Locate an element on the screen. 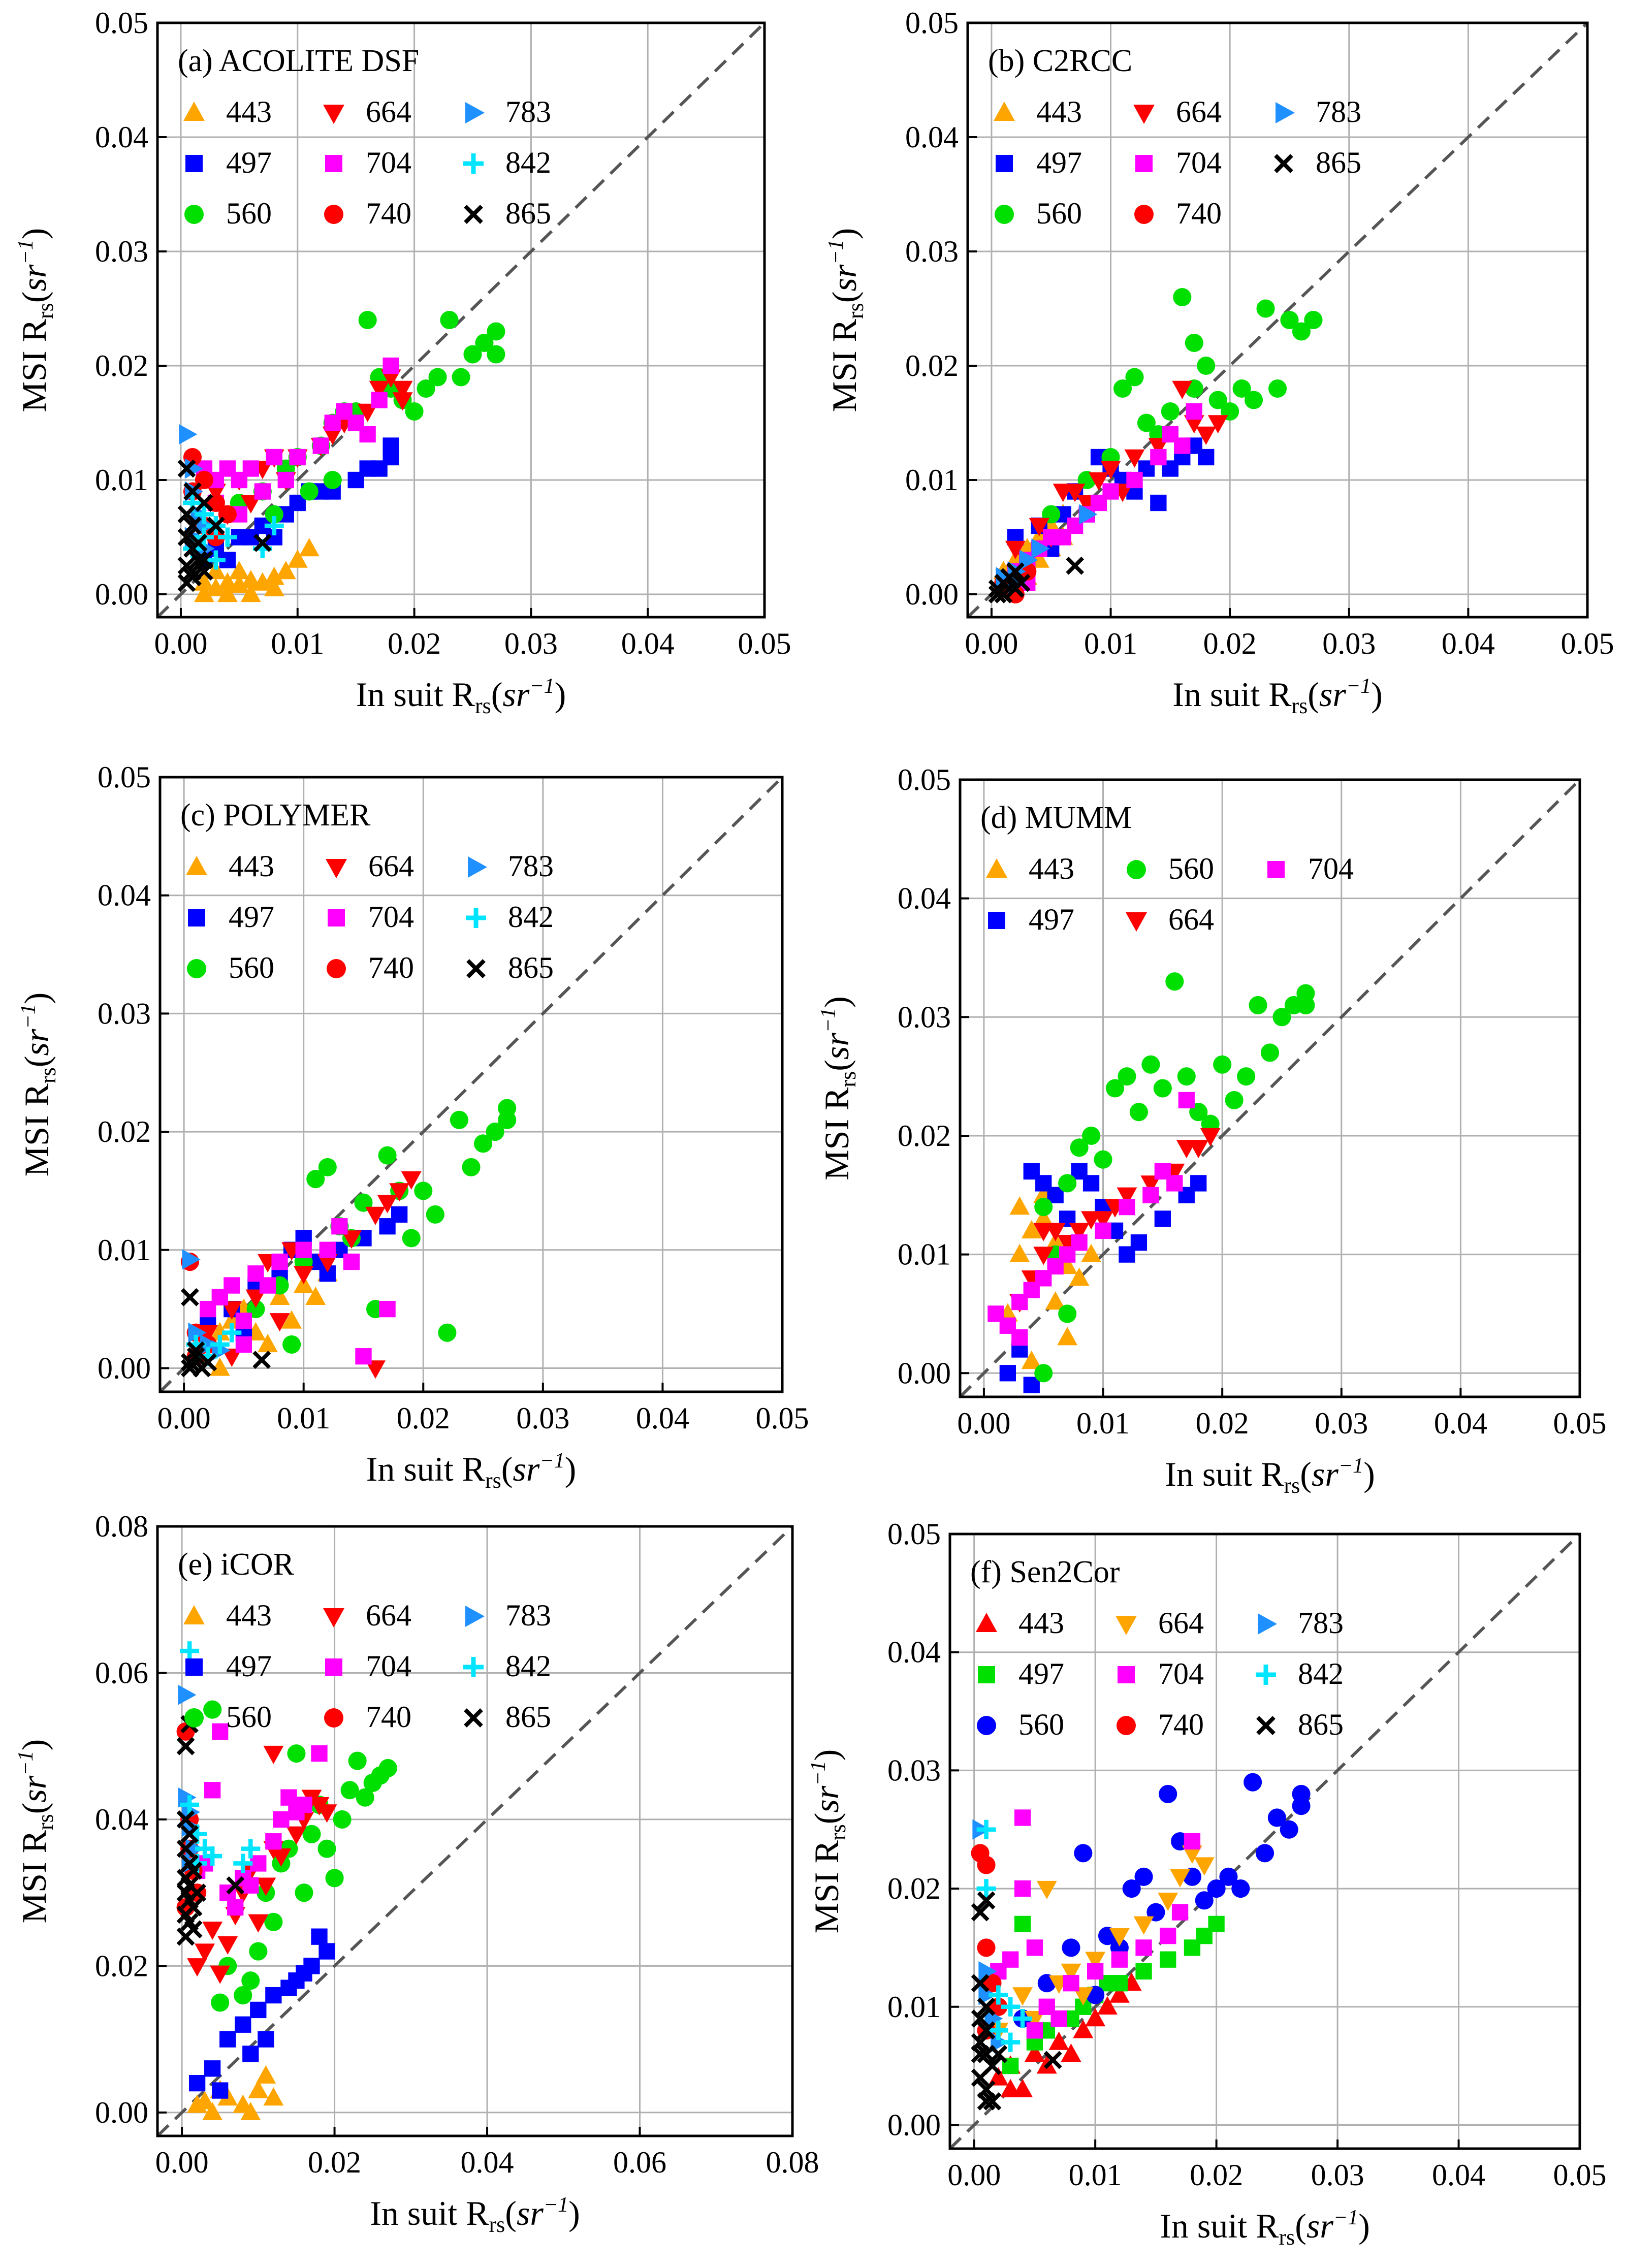  legend-label-664: 664 is located at coordinates (1199, 112).